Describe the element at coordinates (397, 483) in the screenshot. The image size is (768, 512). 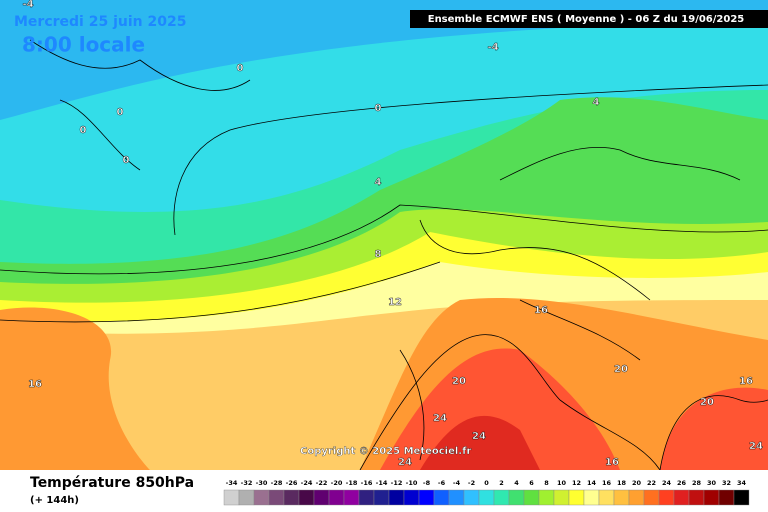
I see `legend-tick-label: -12` at that location.